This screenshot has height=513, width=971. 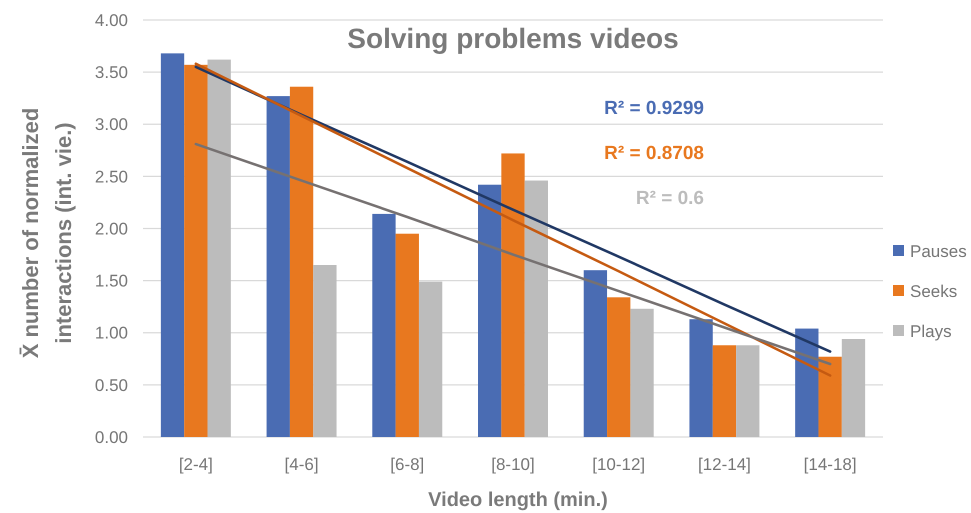 What do you see at coordinates (654, 108) in the screenshot?
I see `annotation: R² = 0.9299` at bounding box center [654, 108].